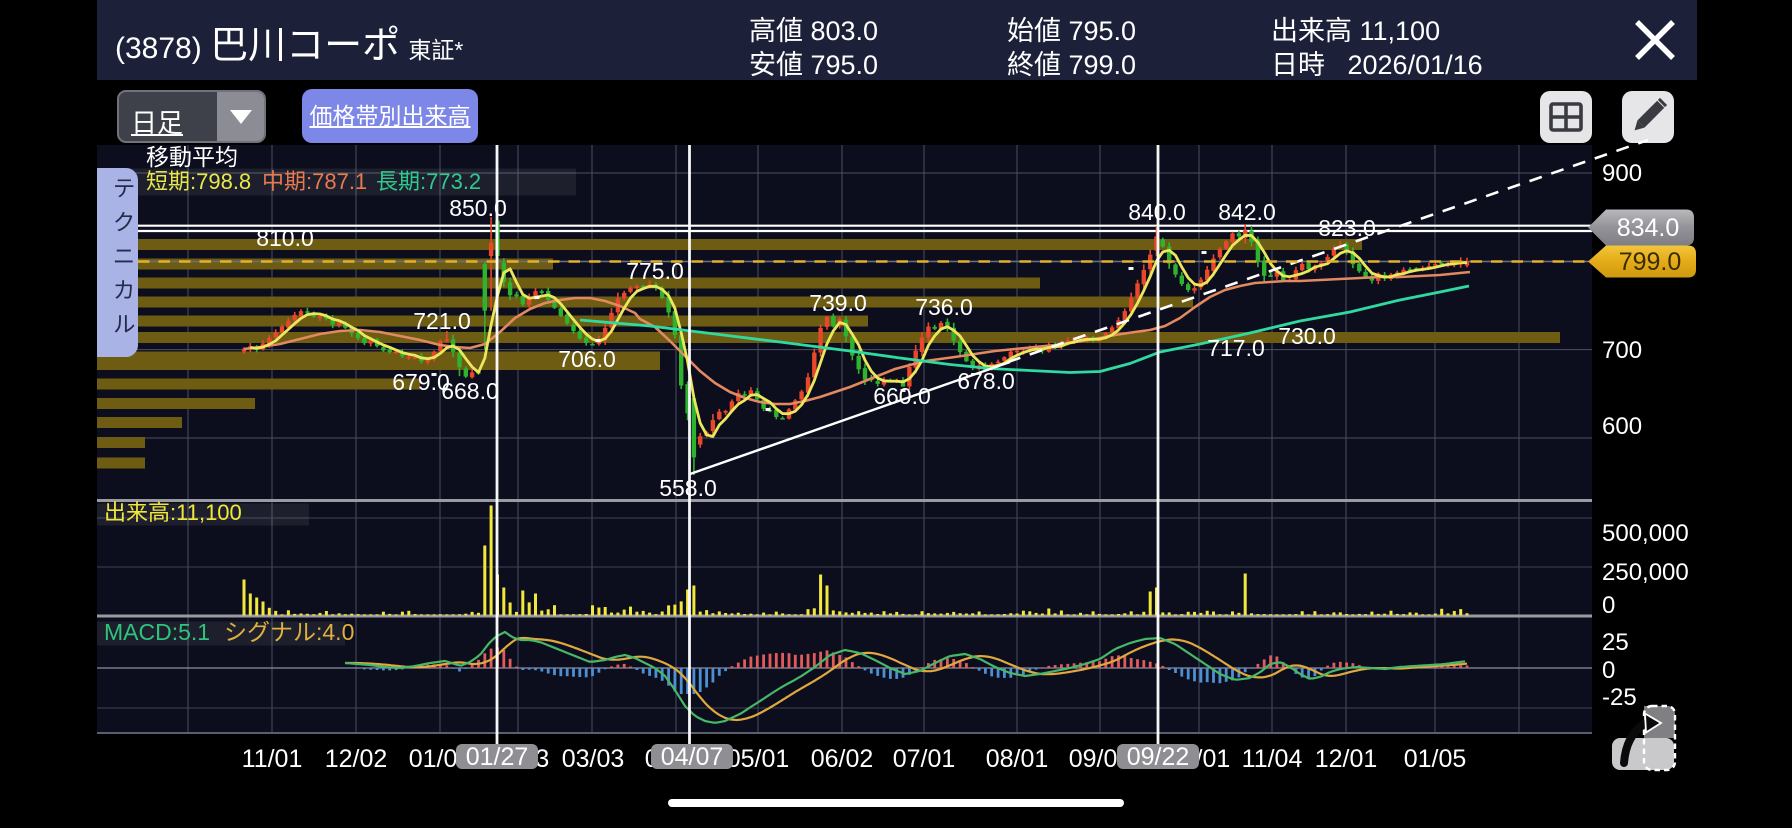 The height and width of the screenshot is (828, 1792). What do you see at coordinates (478, 208) in the screenshot?
I see `svg-text: 850.0` at bounding box center [478, 208].